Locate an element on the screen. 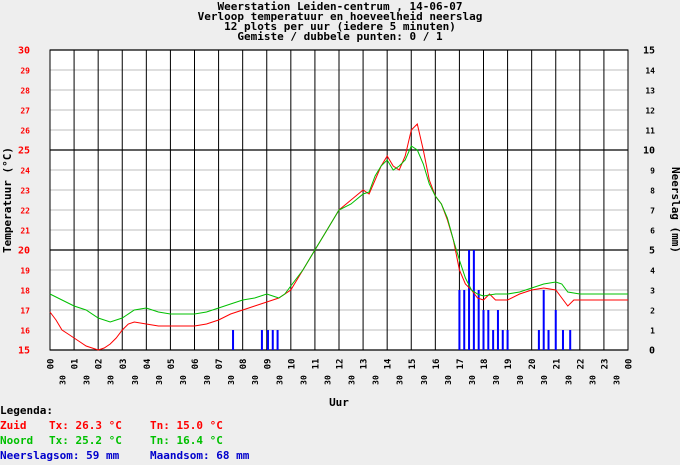 Image resolution: width=680 pixels, height=465 pixels. y2-tick-label: 10 is located at coordinates (649, 151).